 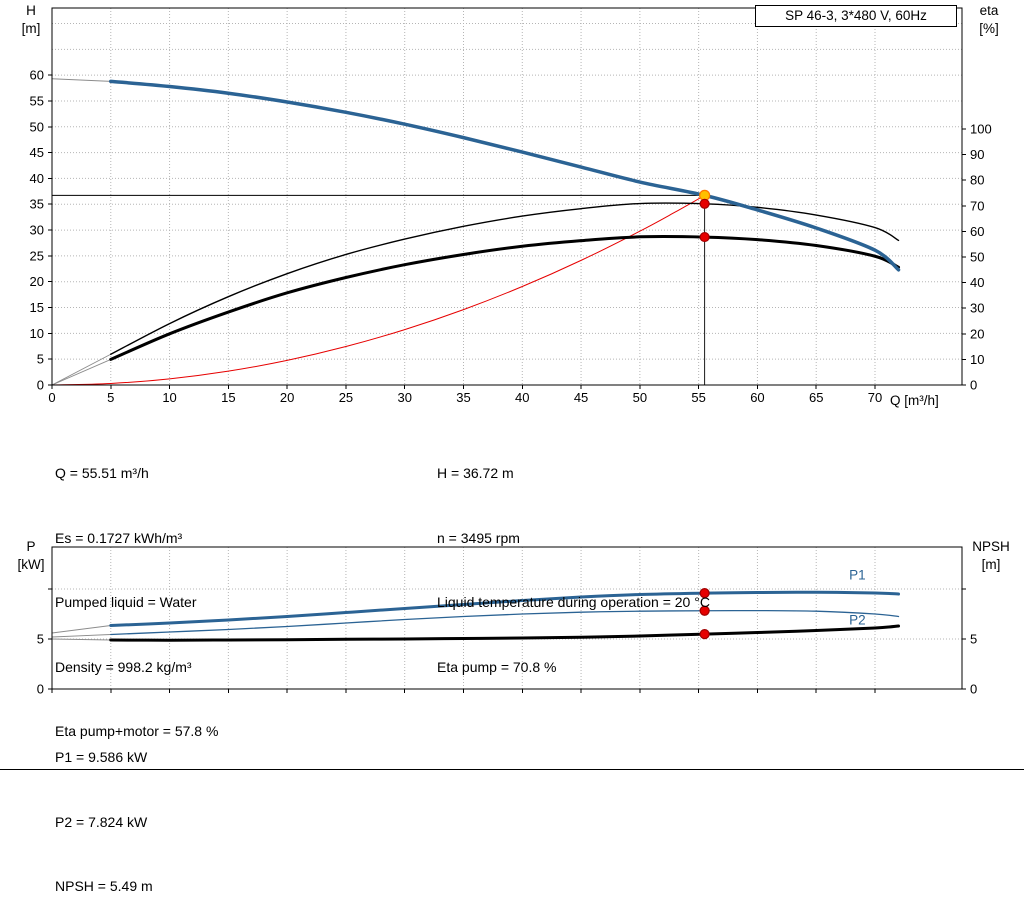 I want to click on eta-axis-unit: [%], so click(x=989, y=28).